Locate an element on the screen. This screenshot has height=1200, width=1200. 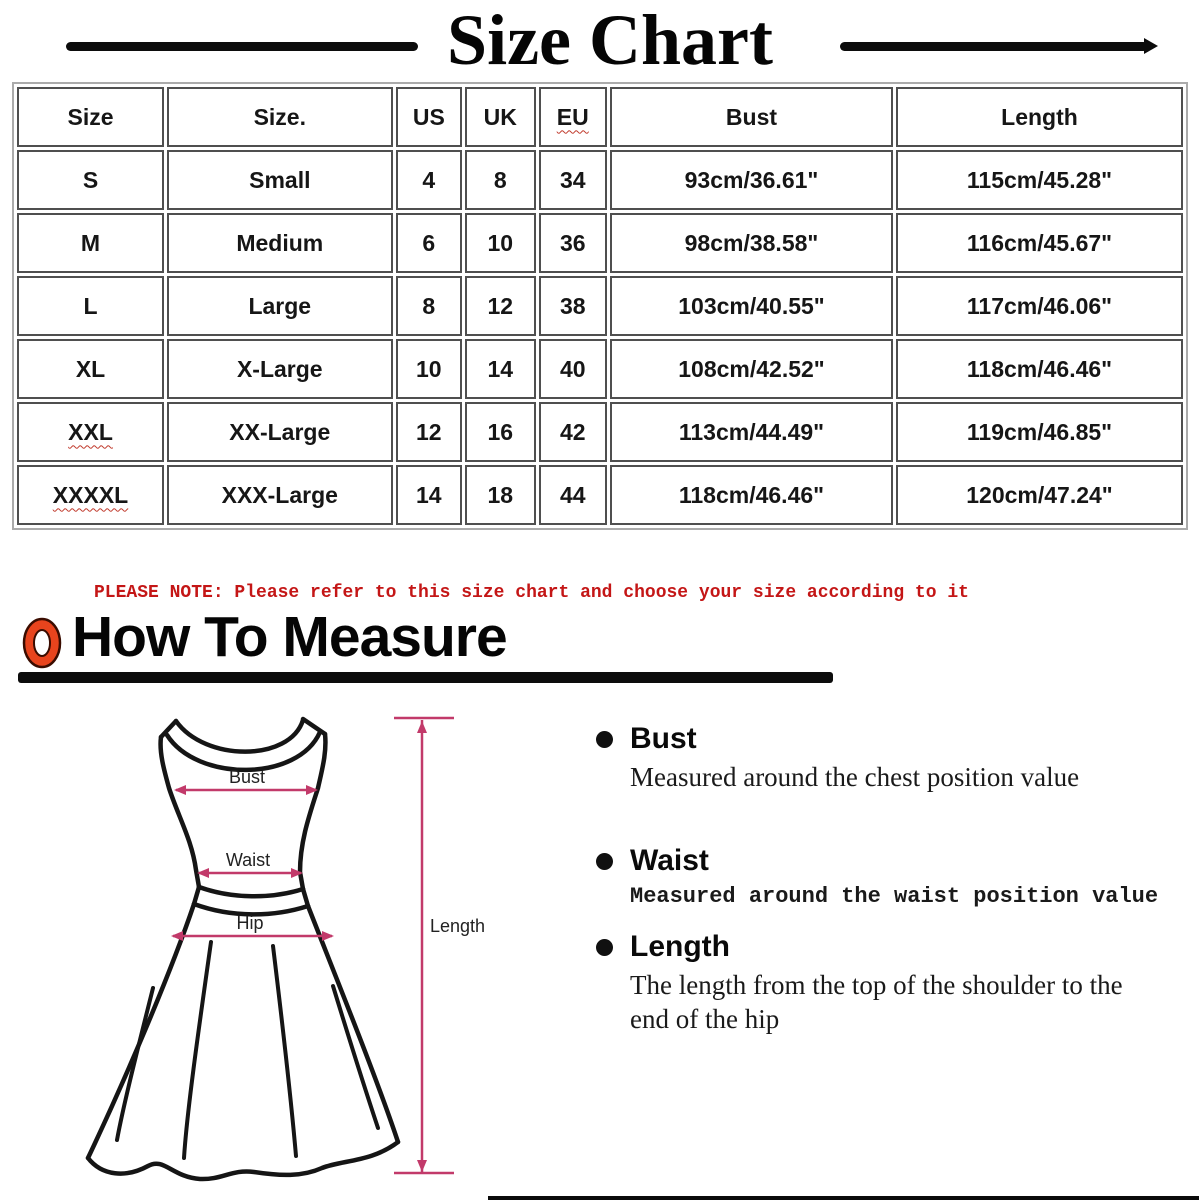
how-to-measure-title: How To Measure is located at coordinates (290, 637).